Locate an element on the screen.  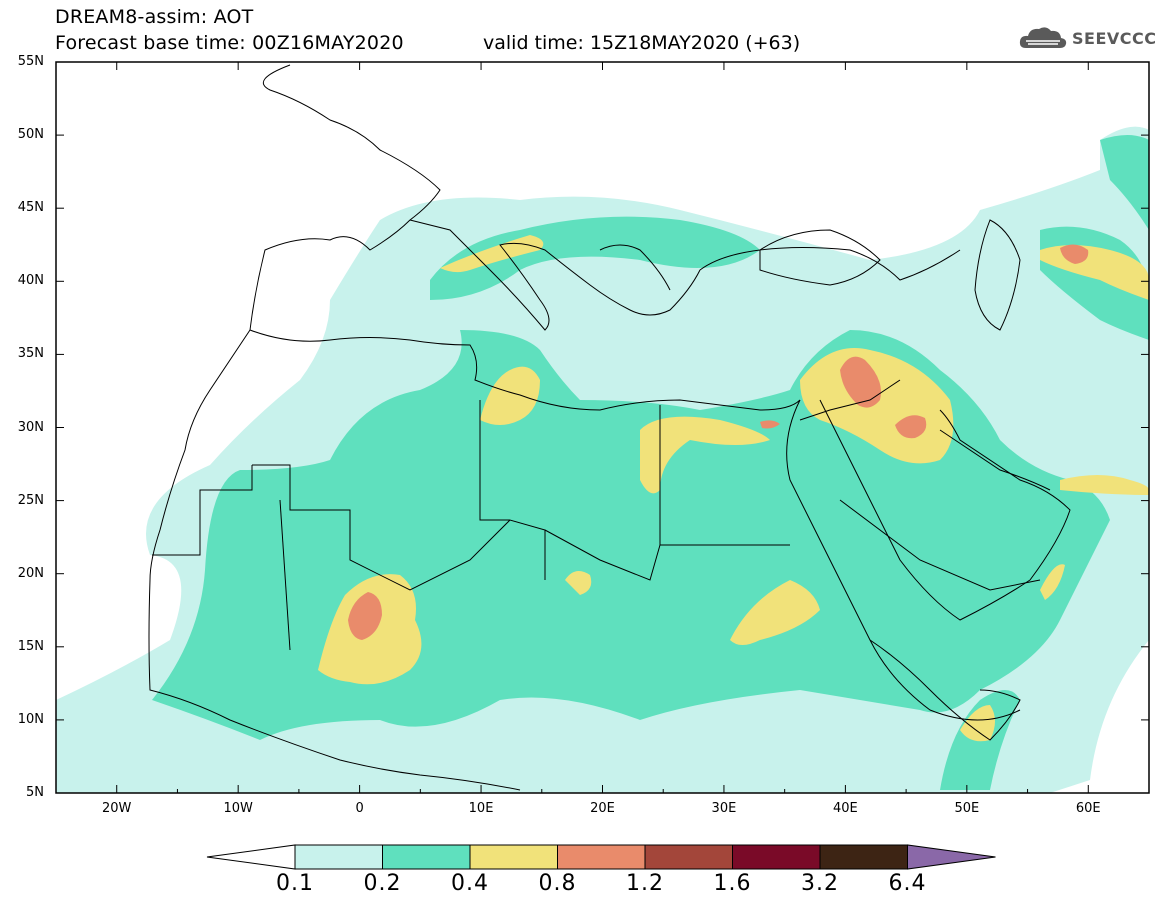
lat-label: 35N is located at coordinates (30, 354).